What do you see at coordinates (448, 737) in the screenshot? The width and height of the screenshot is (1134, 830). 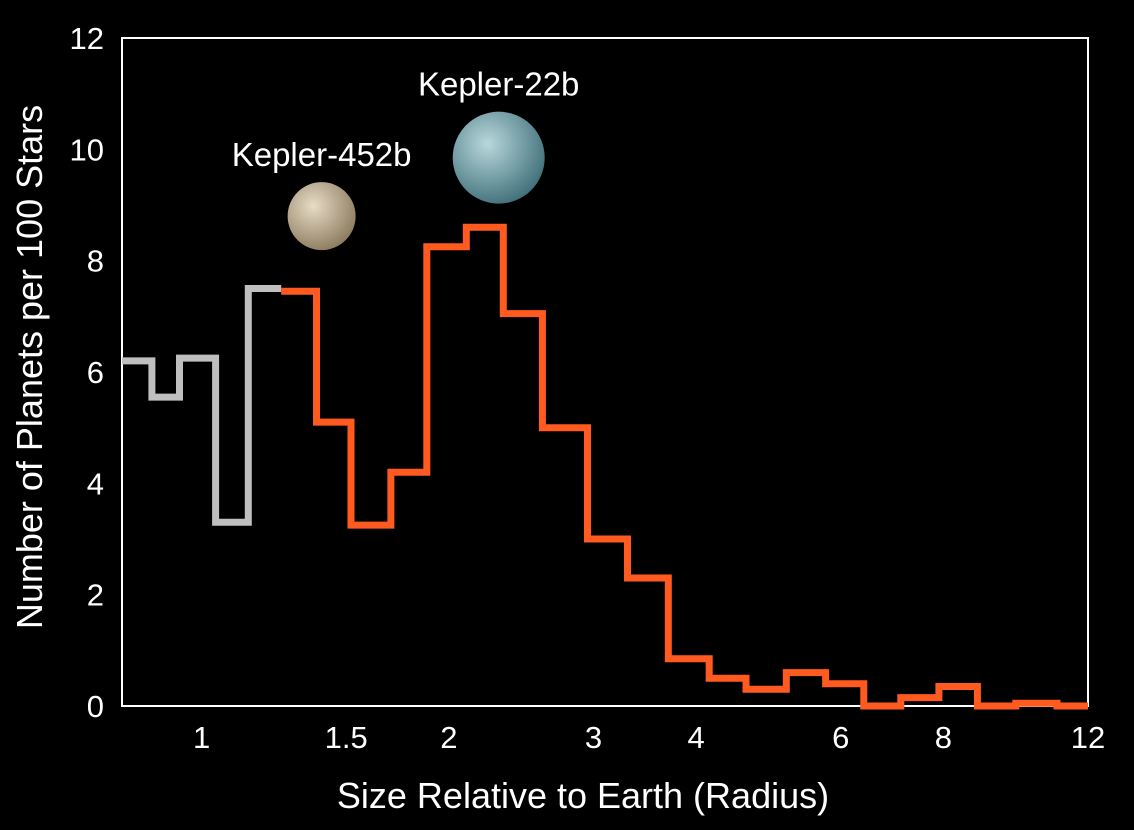 I see `x-tick-label: 2` at bounding box center [448, 737].